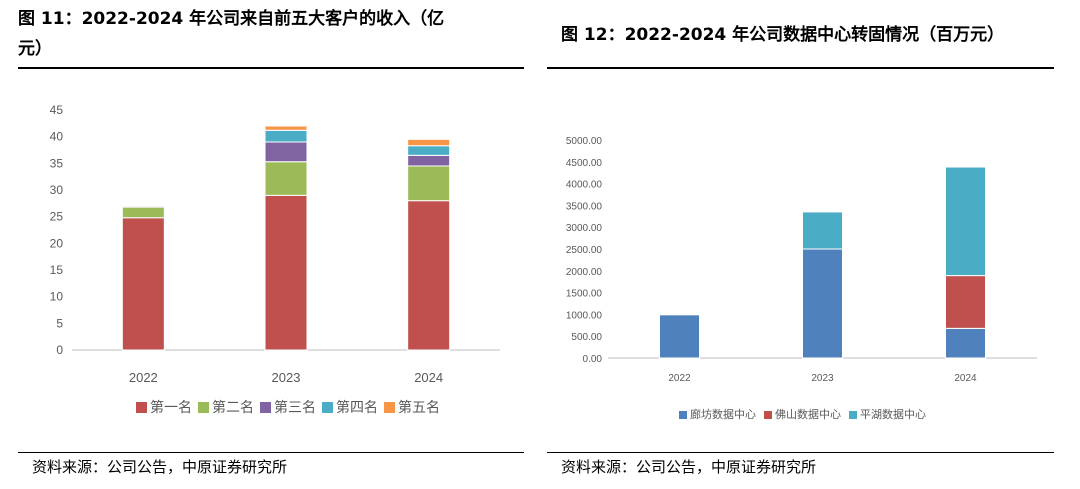 The height and width of the screenshot is (489, 1080). I want to click on figure-title-line-1: 图 11：2022-2024 年公司来自前五大客户的收入（亿, so click(231, 19).